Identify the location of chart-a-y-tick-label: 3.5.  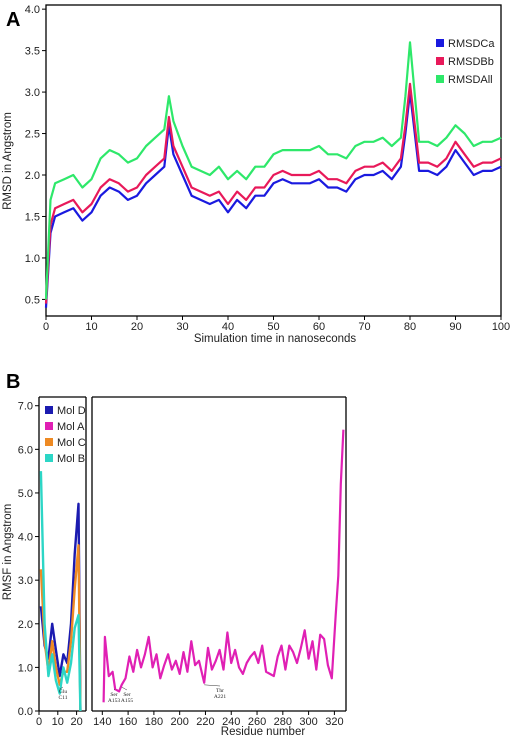
(32, 52).